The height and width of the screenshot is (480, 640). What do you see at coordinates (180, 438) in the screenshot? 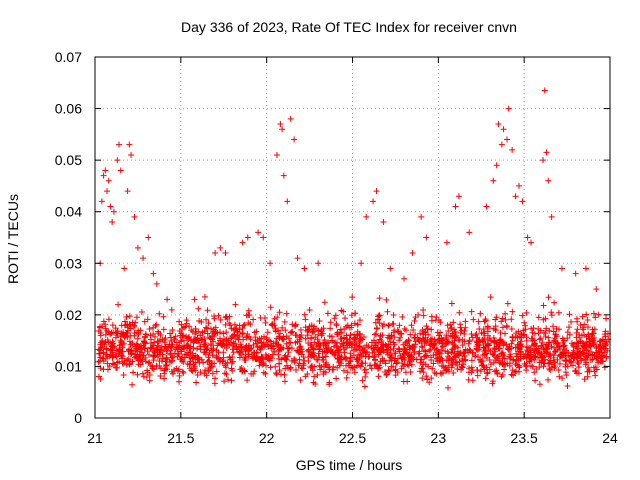
I see `x-tick-label: 21.5` at bounding box center [180, 438].